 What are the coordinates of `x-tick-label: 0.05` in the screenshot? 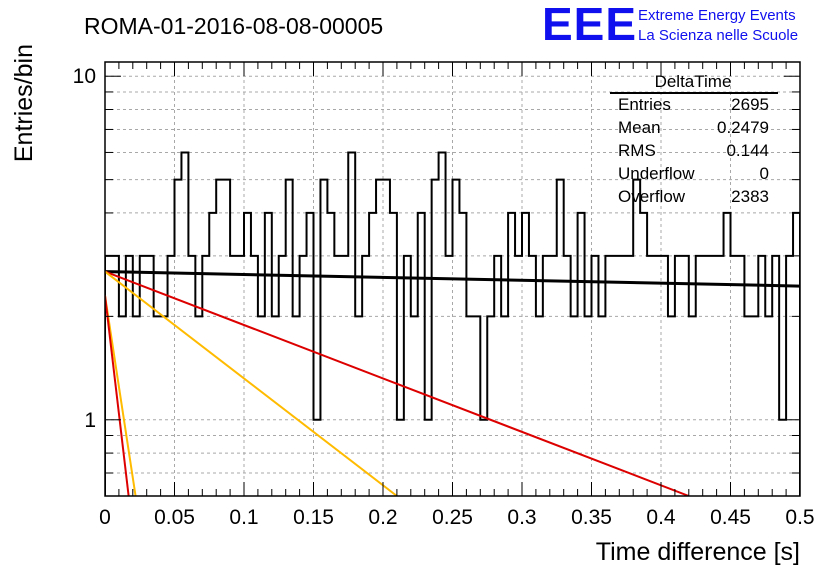 It's located at (174, 517).